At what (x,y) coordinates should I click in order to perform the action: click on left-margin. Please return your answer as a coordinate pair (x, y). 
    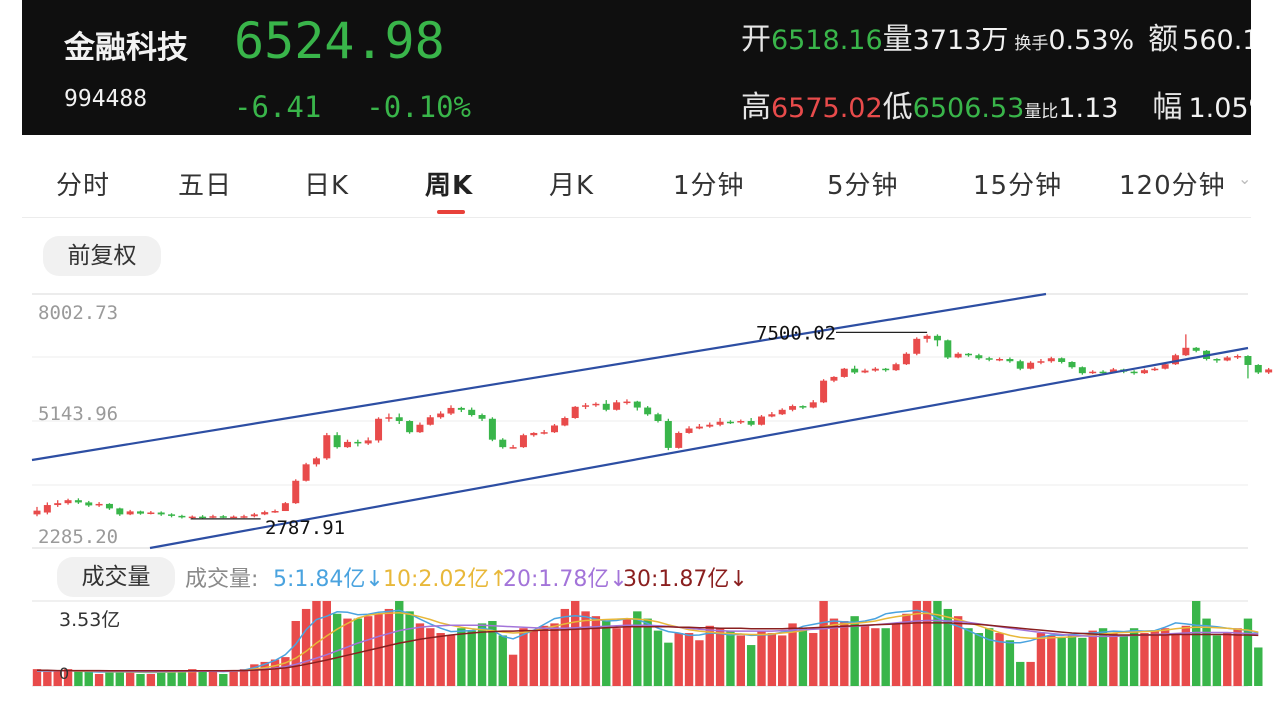
    Looking at the image, I should click on (11, 359).